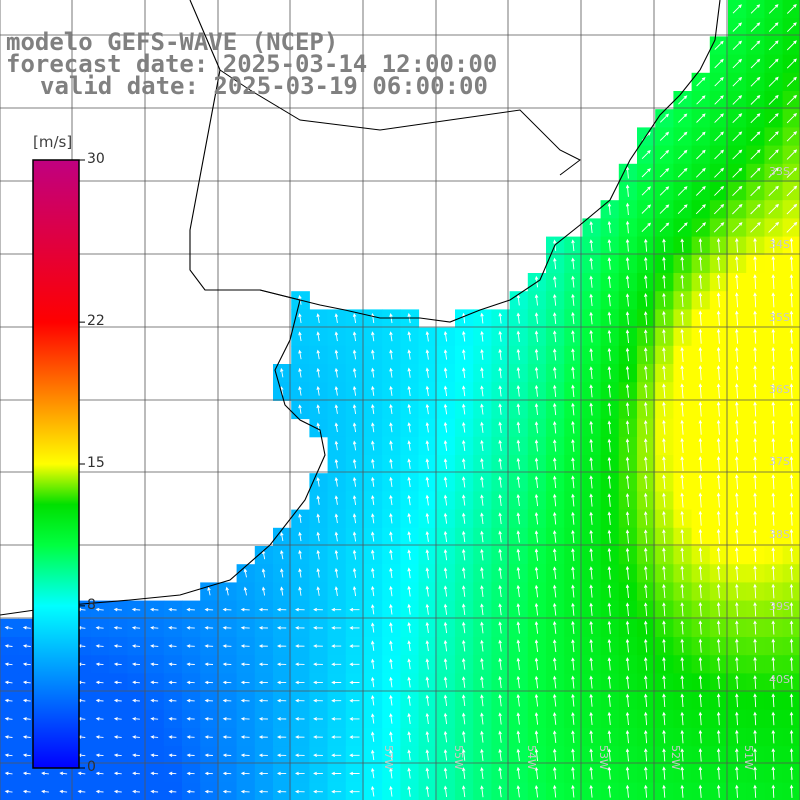  Describe the element at coordinates (96, 159) in the screenshot. I see `colorbar-label: 30` at that location.